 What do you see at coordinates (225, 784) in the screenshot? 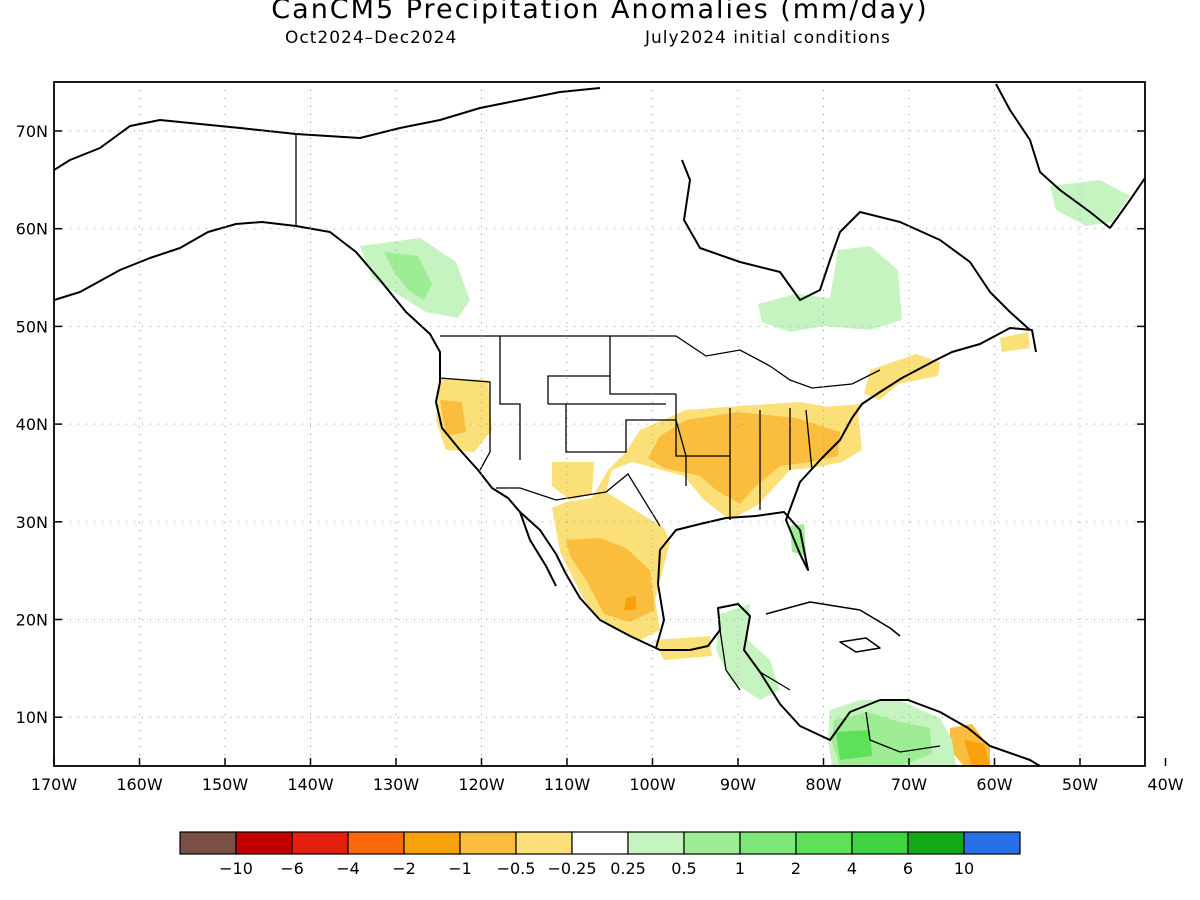
I see `lon-label: 150W` at bounding box center [225, 784].